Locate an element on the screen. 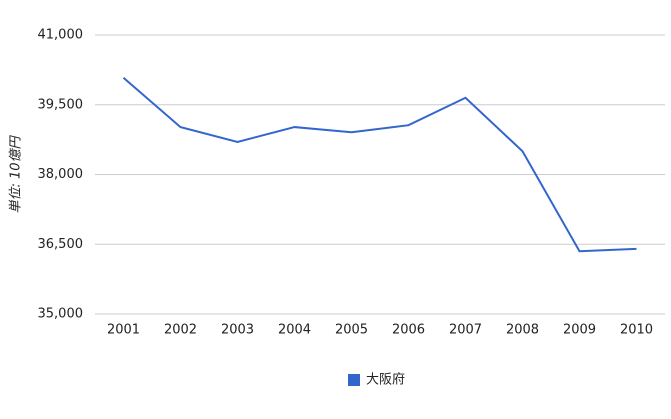  y-tick-label: 35,000 is located at coordinates (61, 314).